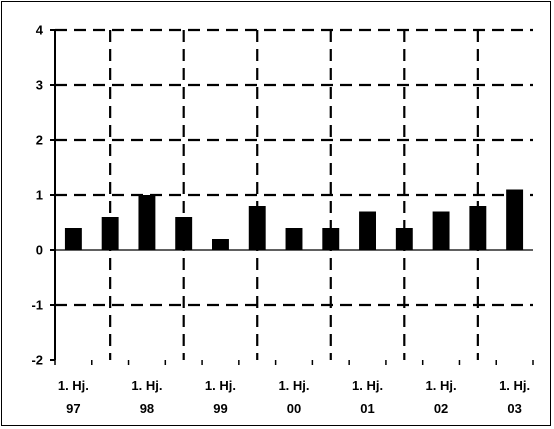 The width and height of the screenshot is (554, 429). Describe the element at coordinates (367, 408) in the screenshot. I see `x-tick-label-line2: 01` at that location.